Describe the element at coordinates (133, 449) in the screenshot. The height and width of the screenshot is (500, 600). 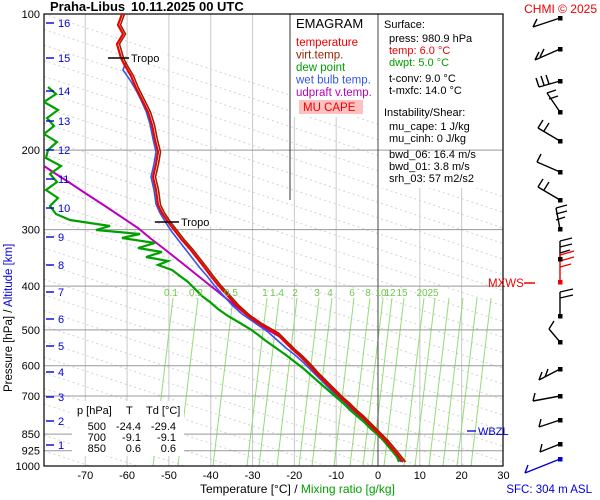
I see `svg-text: 0.6` at that location.